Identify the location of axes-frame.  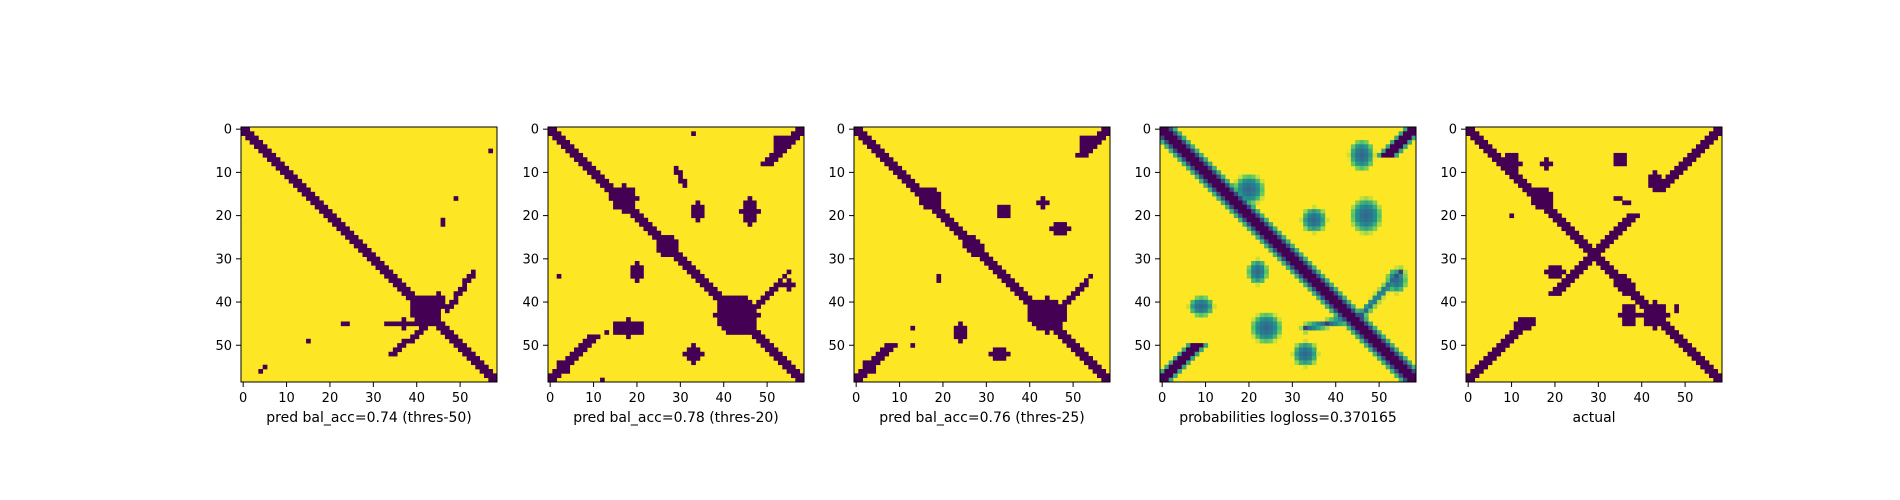
(369, 254).